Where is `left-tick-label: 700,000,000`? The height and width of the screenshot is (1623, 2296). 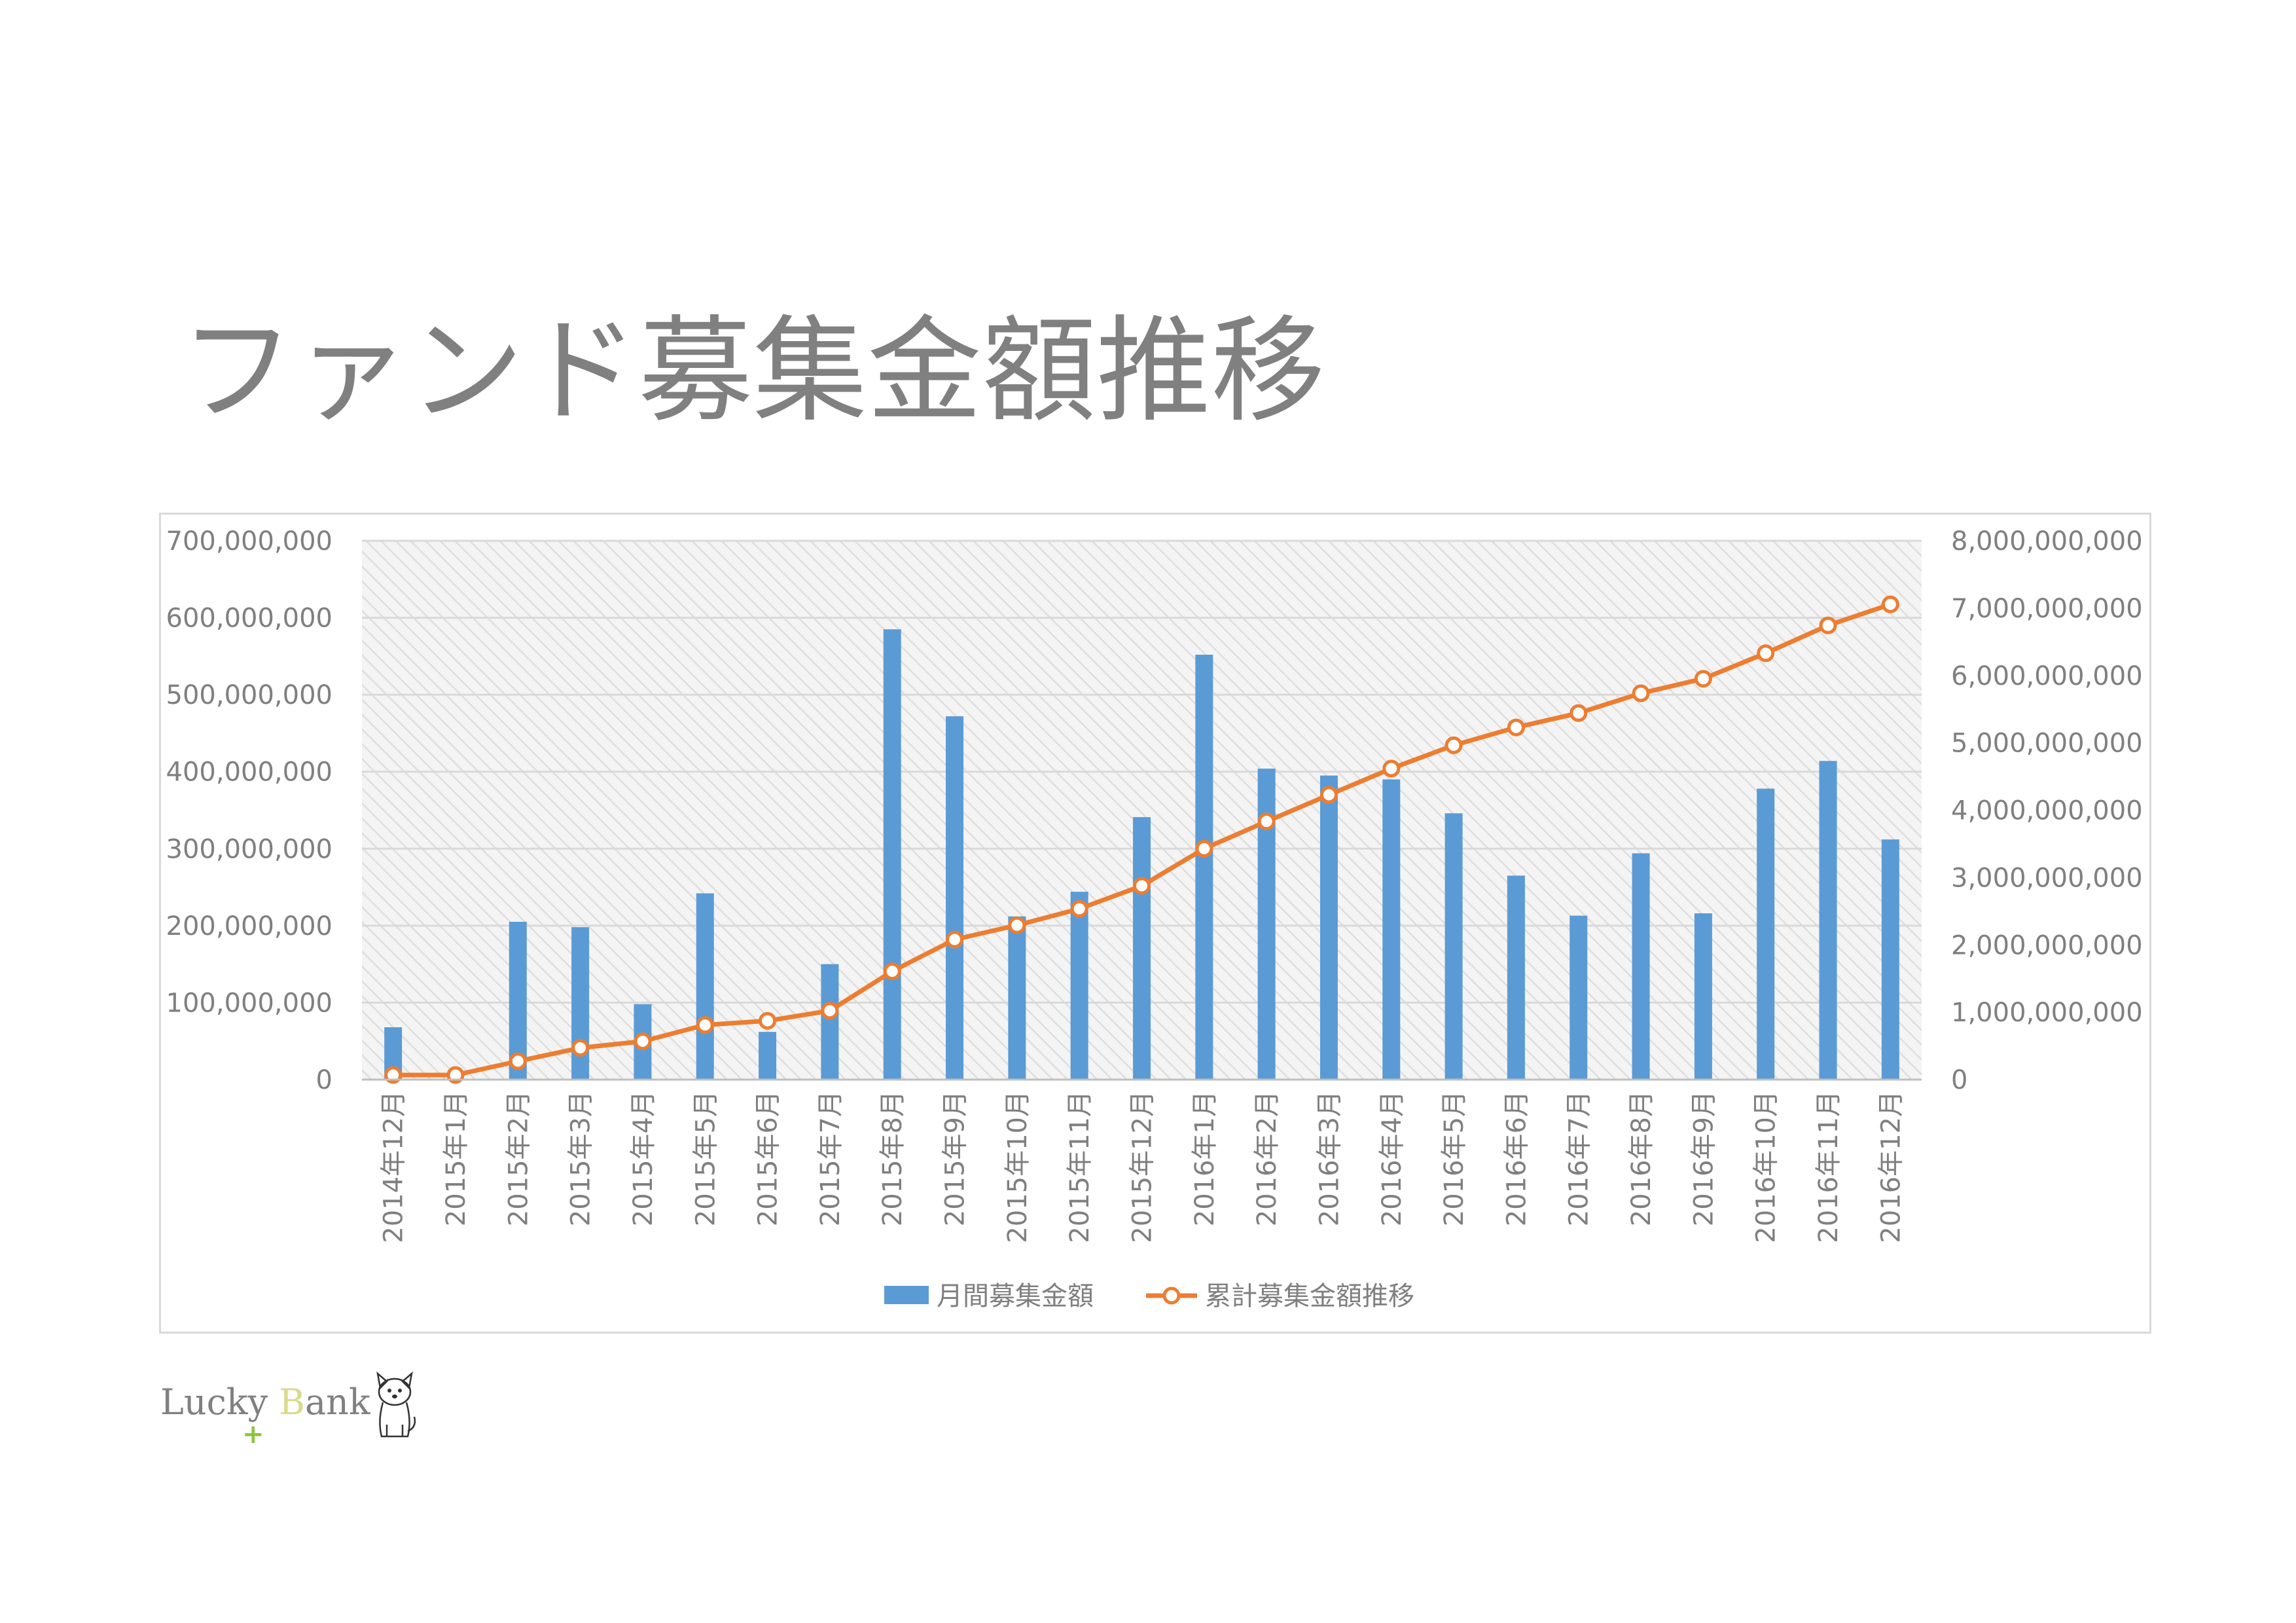
left-tick-label: 700,000,000 is located at coordinates (249, 541).